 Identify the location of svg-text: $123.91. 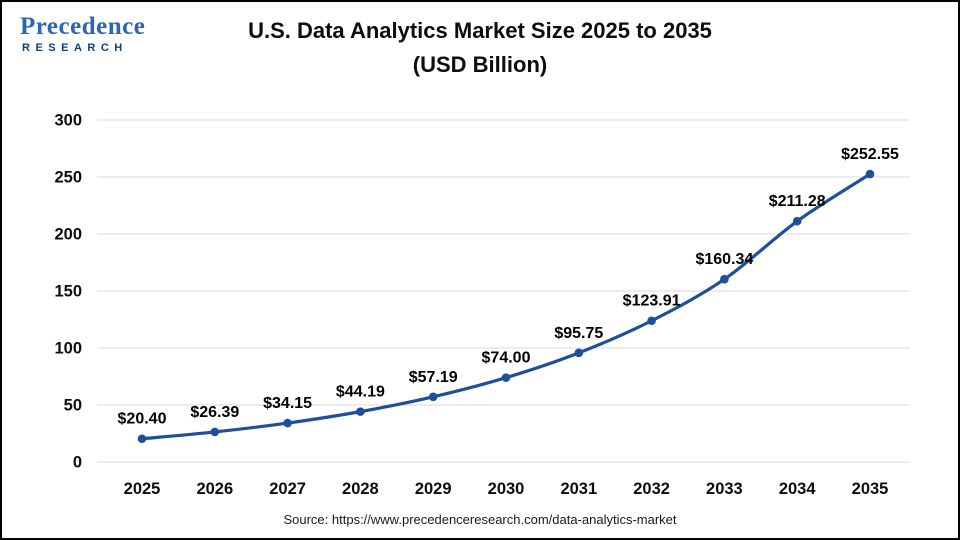
(652, 301).